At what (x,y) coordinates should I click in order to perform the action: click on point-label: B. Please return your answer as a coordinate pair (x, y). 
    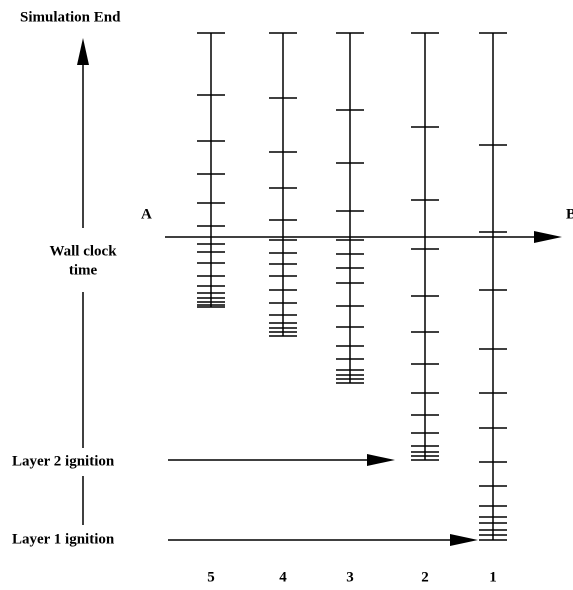
    Looking at the image, I should click on (569, 214).